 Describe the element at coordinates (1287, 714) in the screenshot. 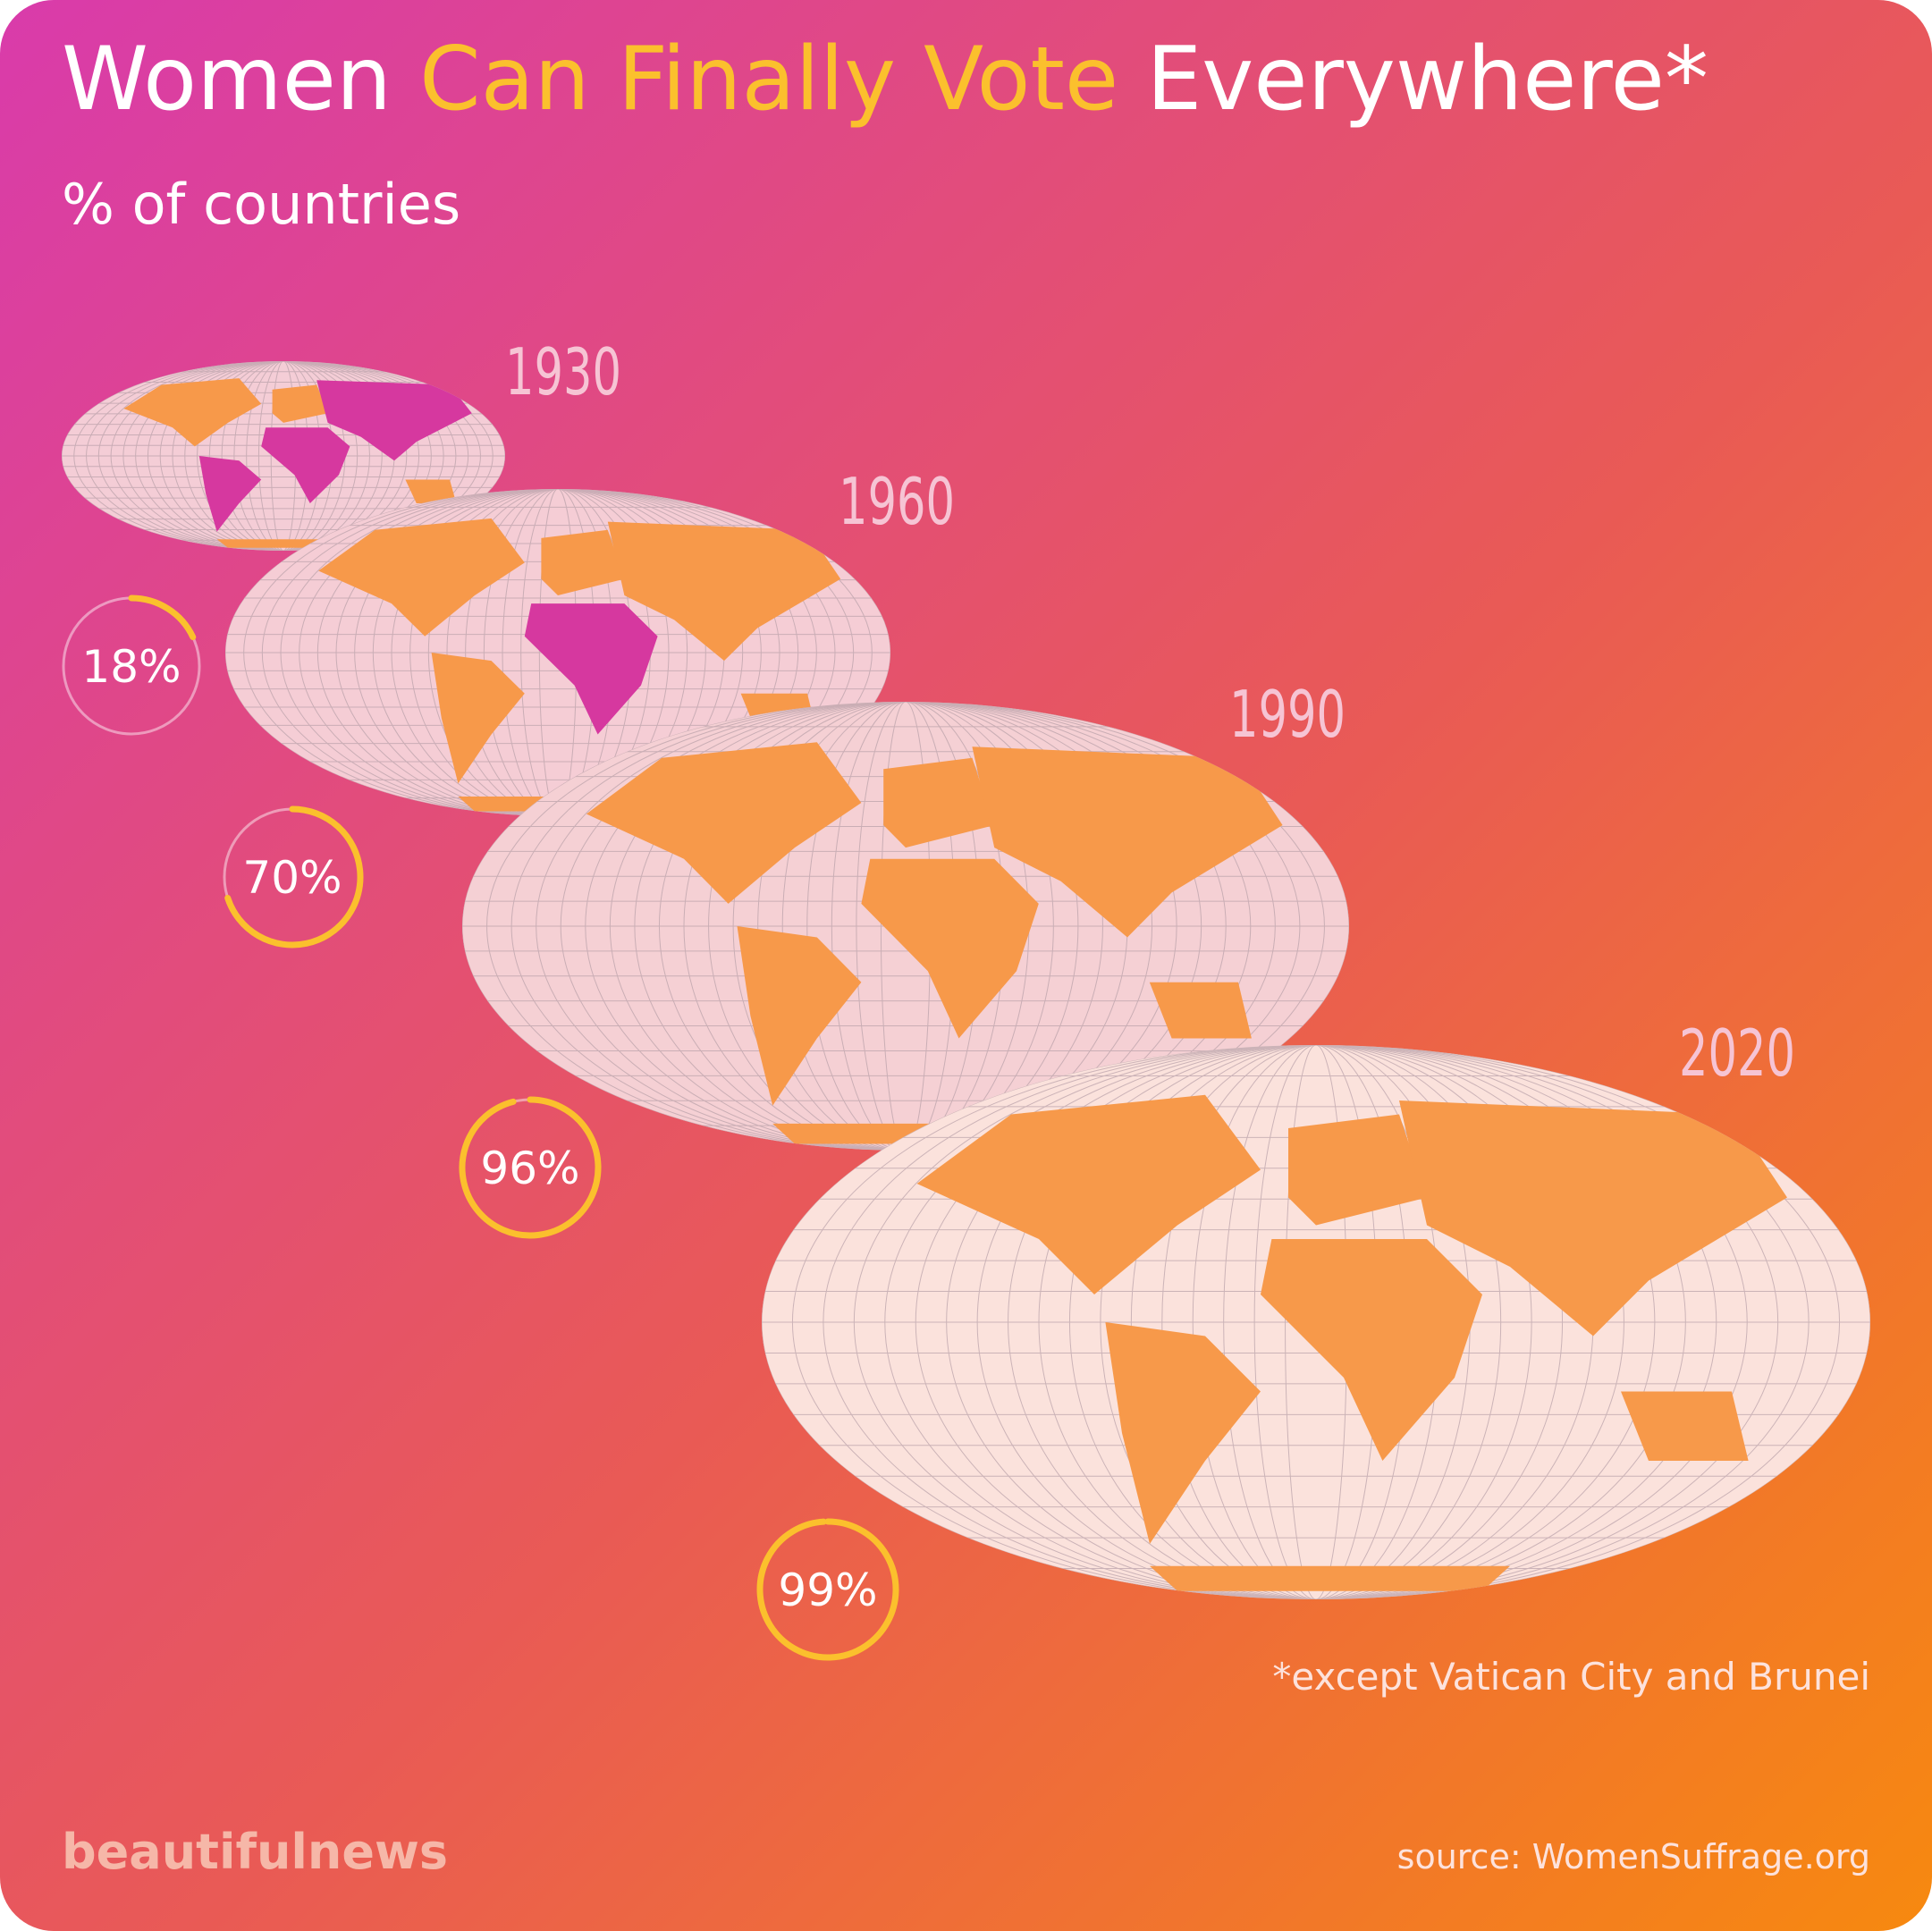

I see `year-label: 1990` at that location.